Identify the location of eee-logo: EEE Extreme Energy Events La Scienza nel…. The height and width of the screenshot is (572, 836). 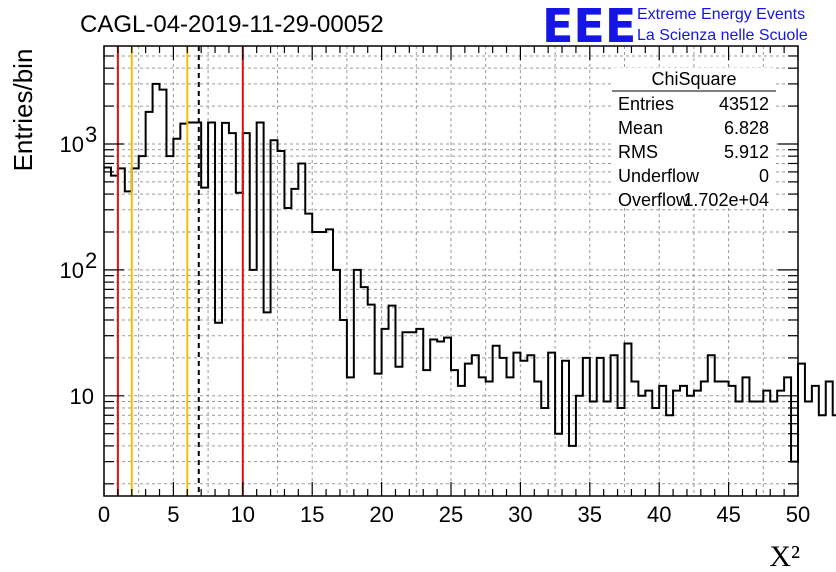
(675, 26).